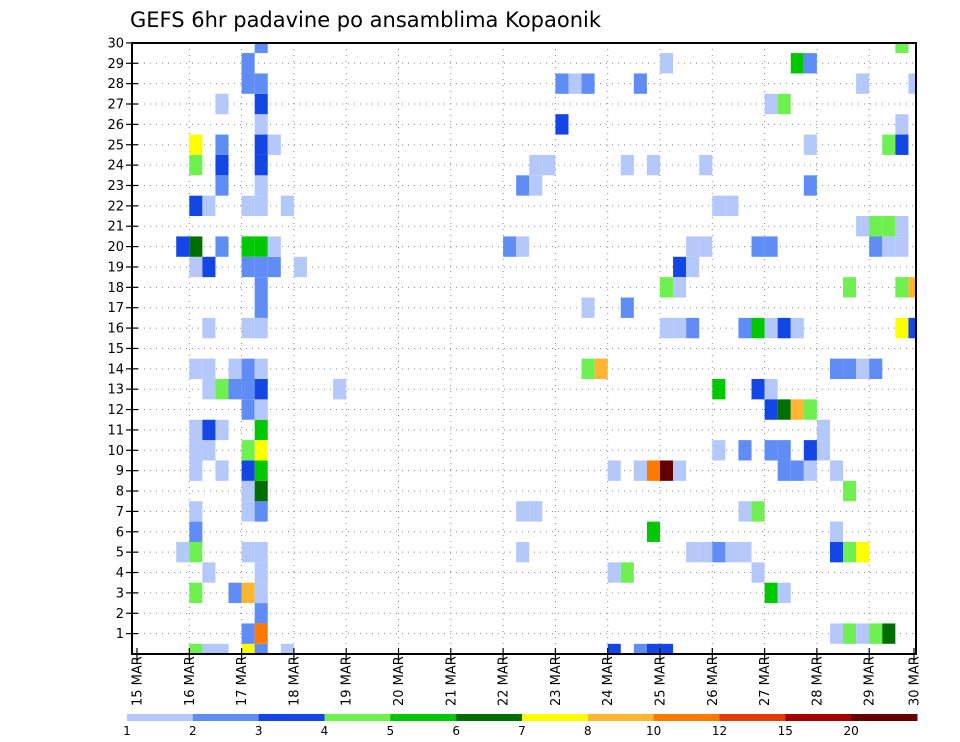 This screenshot has width=960, height=742. What do you see at coordinates (115, 288) in the screenshot?
I see `y-tick-label: 18` at bounding box center [115, 288].